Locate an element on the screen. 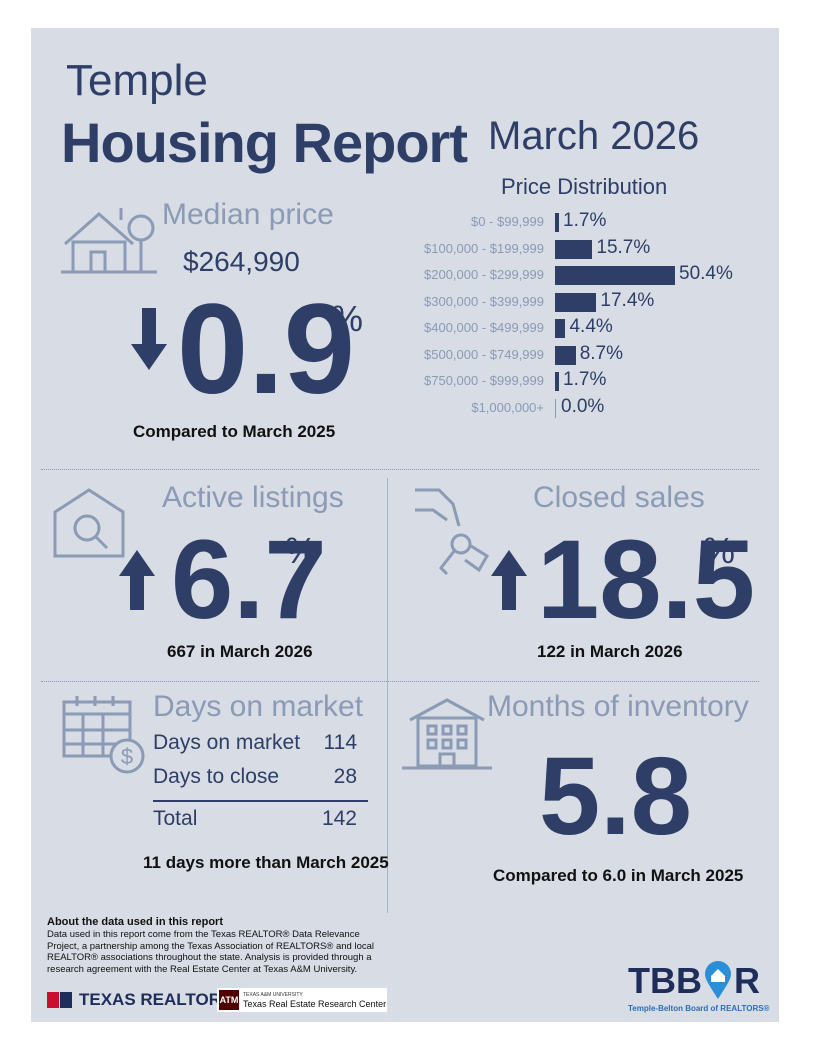 The width and height of the screenshot is (813, 1053). dom-row-value: 114 is located at coordinates (340, 742).